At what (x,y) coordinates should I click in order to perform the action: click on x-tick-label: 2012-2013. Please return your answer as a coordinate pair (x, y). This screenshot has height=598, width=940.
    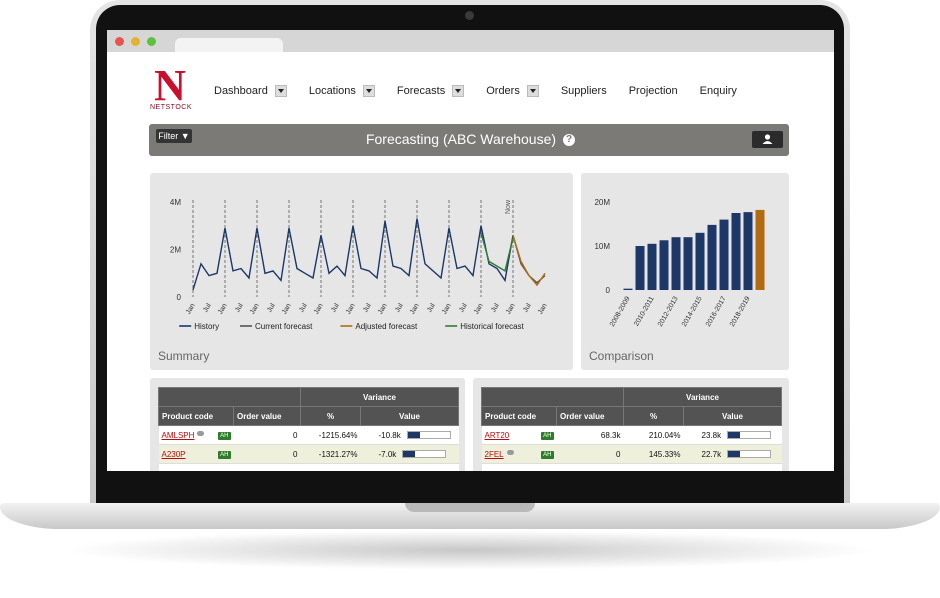
    Looking at the image, I should click on (668, 311).